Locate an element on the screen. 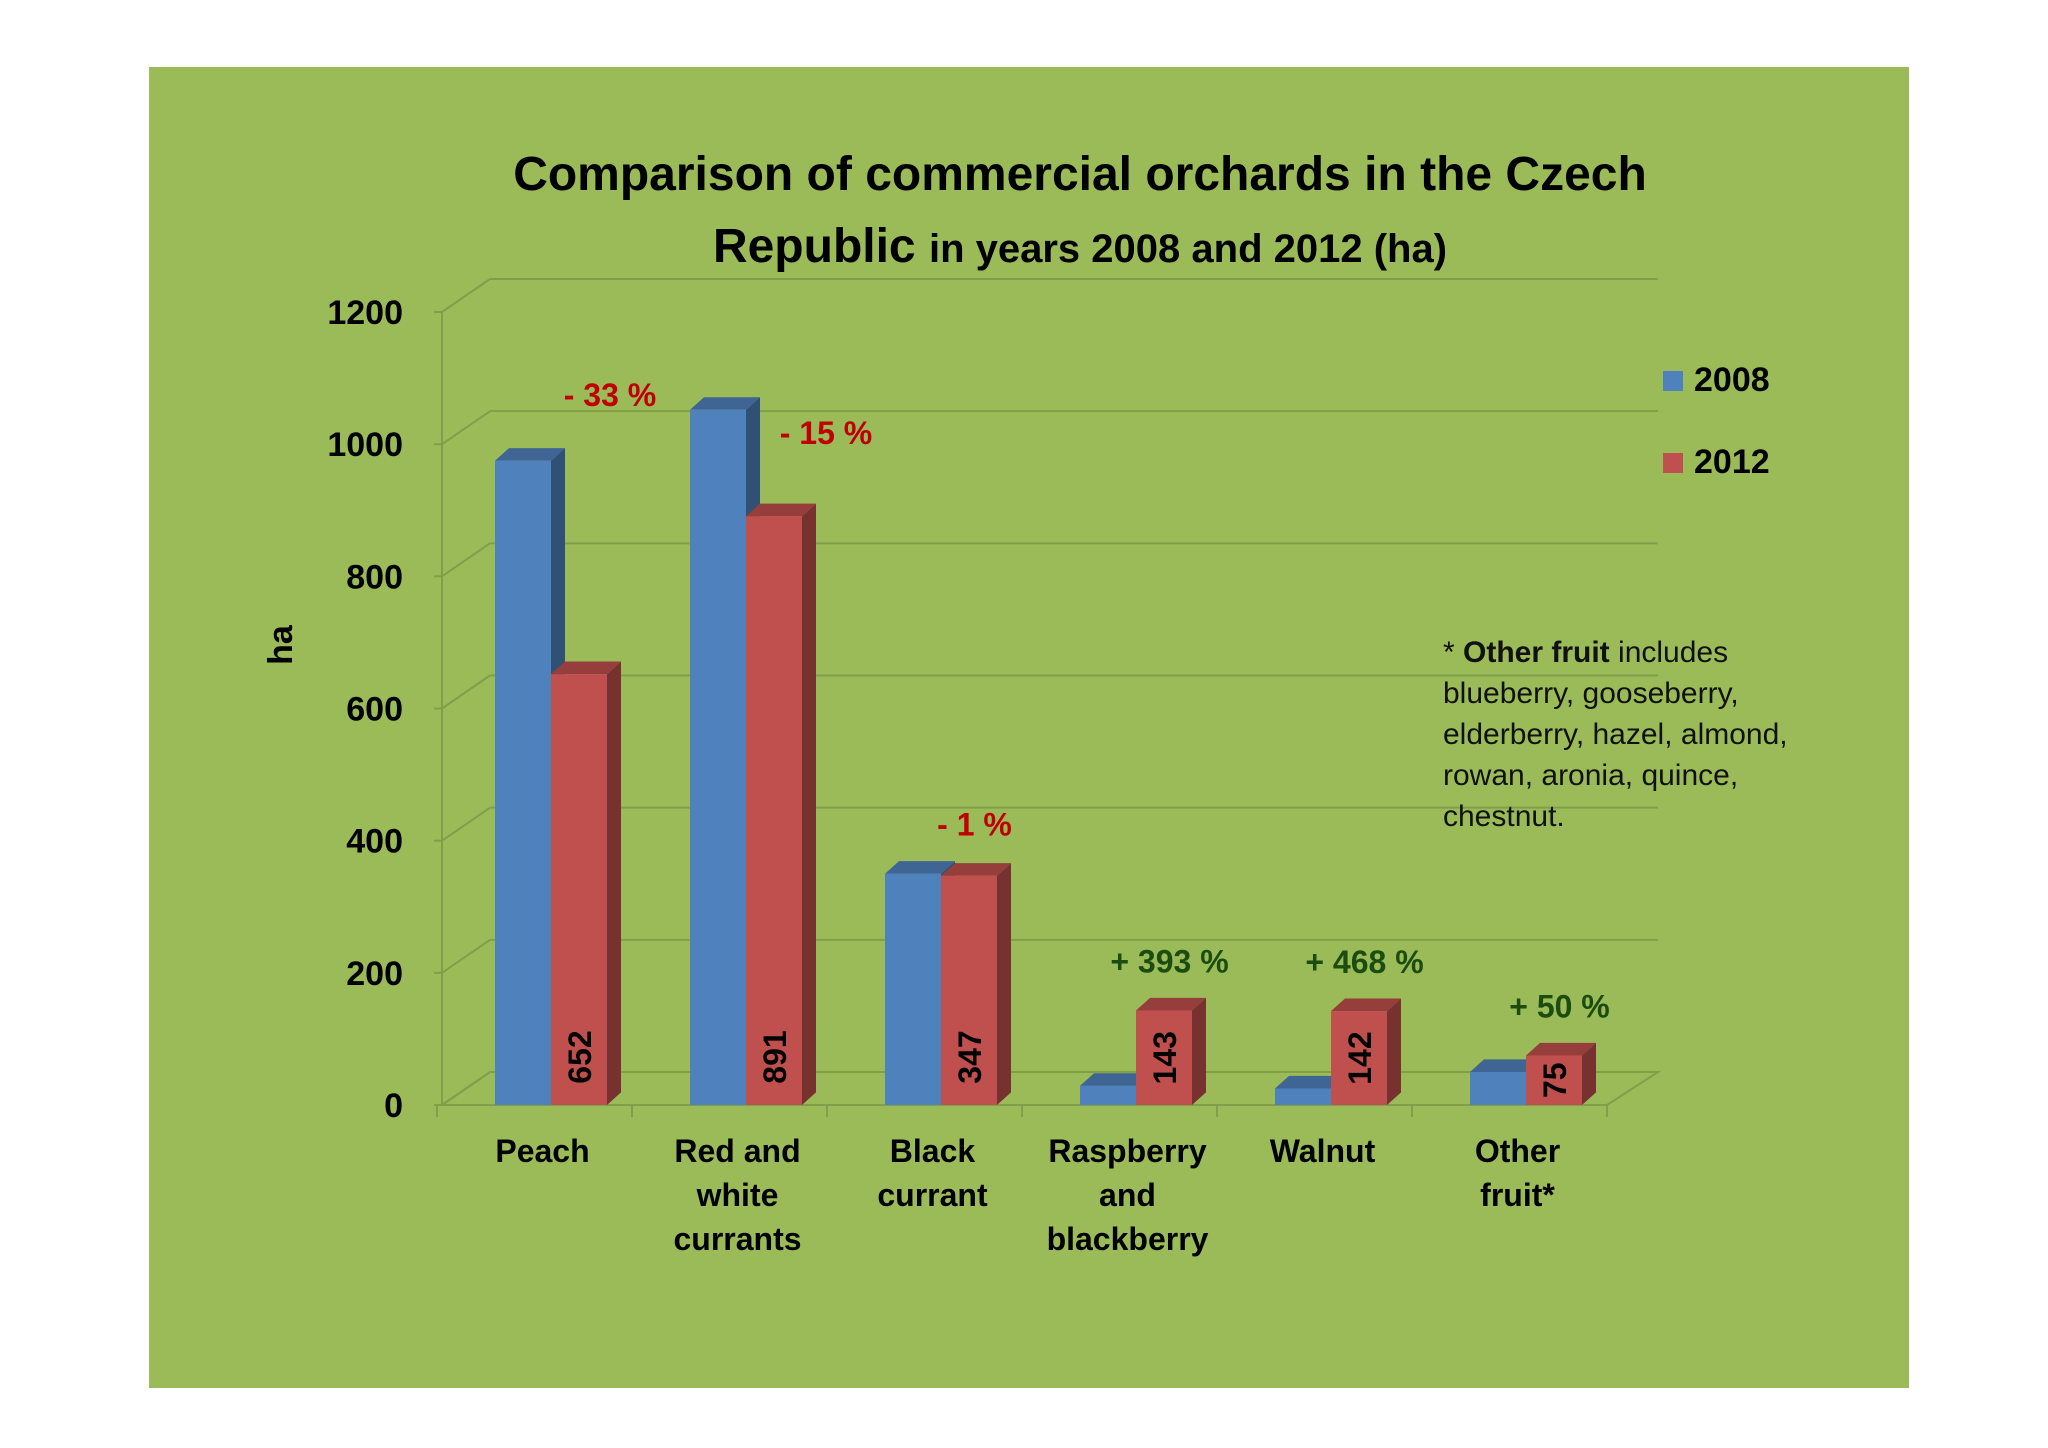 Image resolution: width=2048 pixels, height=1448 pixels. y-tick-label: 1000 is located at coordinates (365, 445).